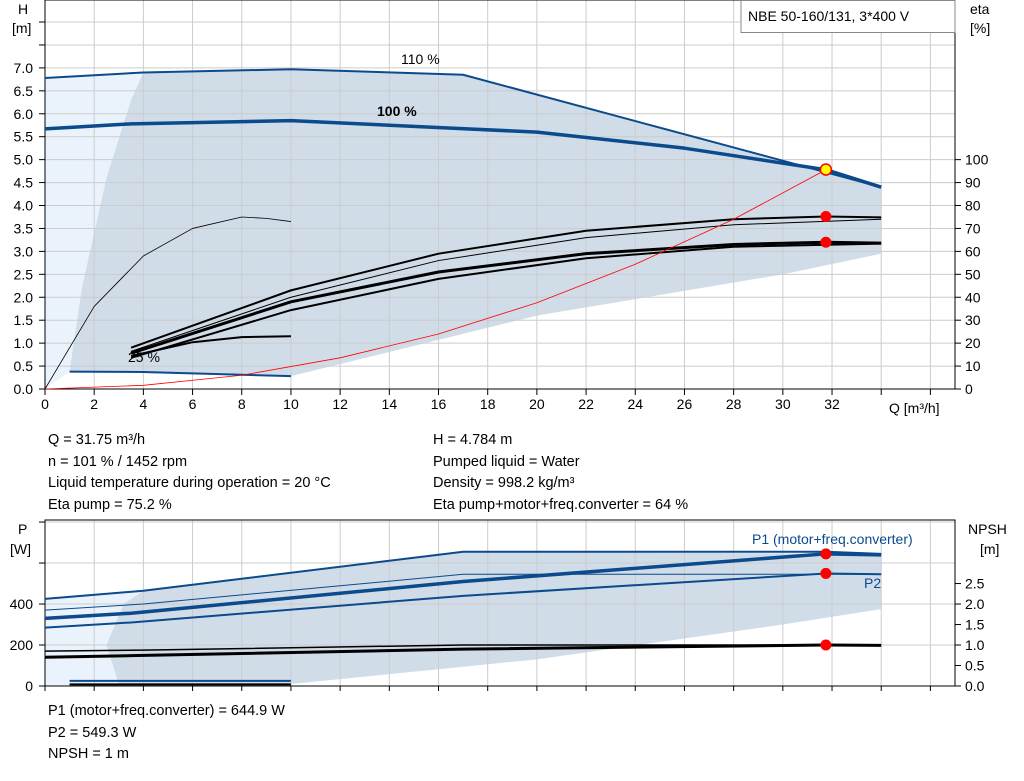  I want to click on y2-tick-label: 20, so click(973, 343).